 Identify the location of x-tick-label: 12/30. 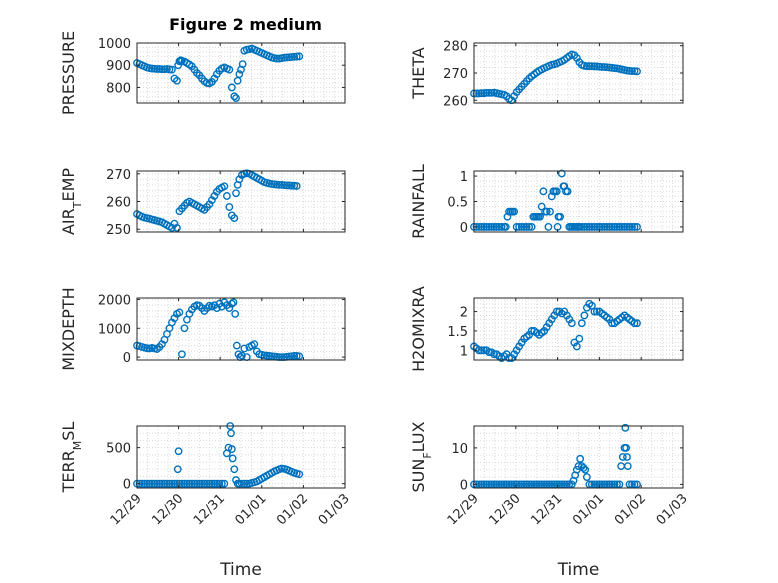
(505, 509).